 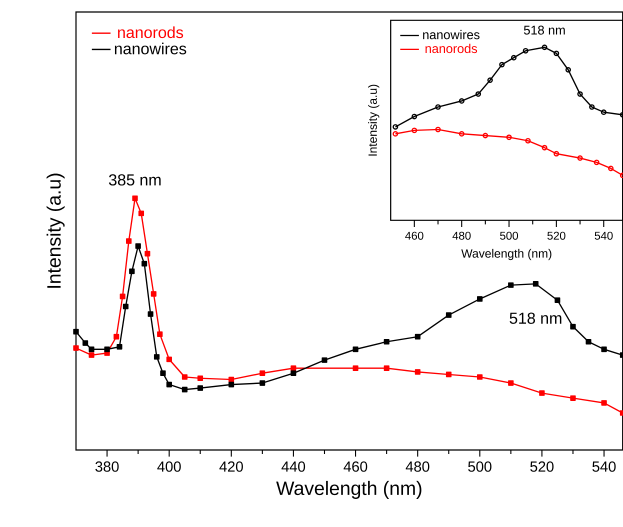 What do you see at coordinates (294, 466) in the screenshot?
I see `x-tick-label: 440` at bounding box center [294, 466].